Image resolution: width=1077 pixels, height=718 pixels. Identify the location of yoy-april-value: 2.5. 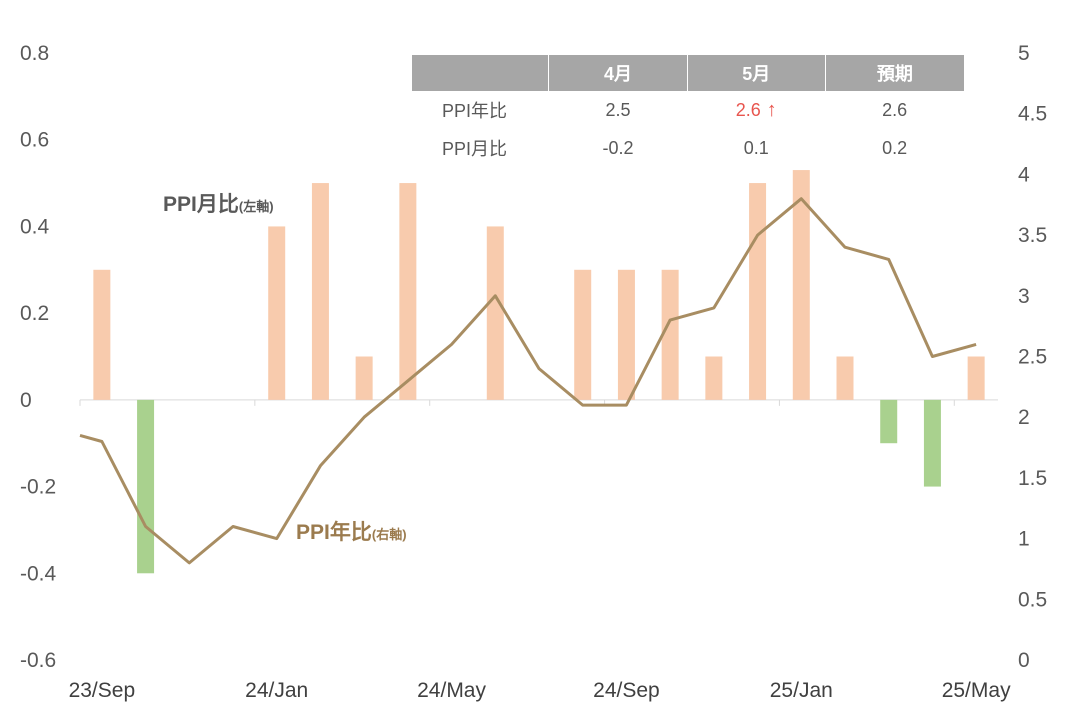
(618, 109).